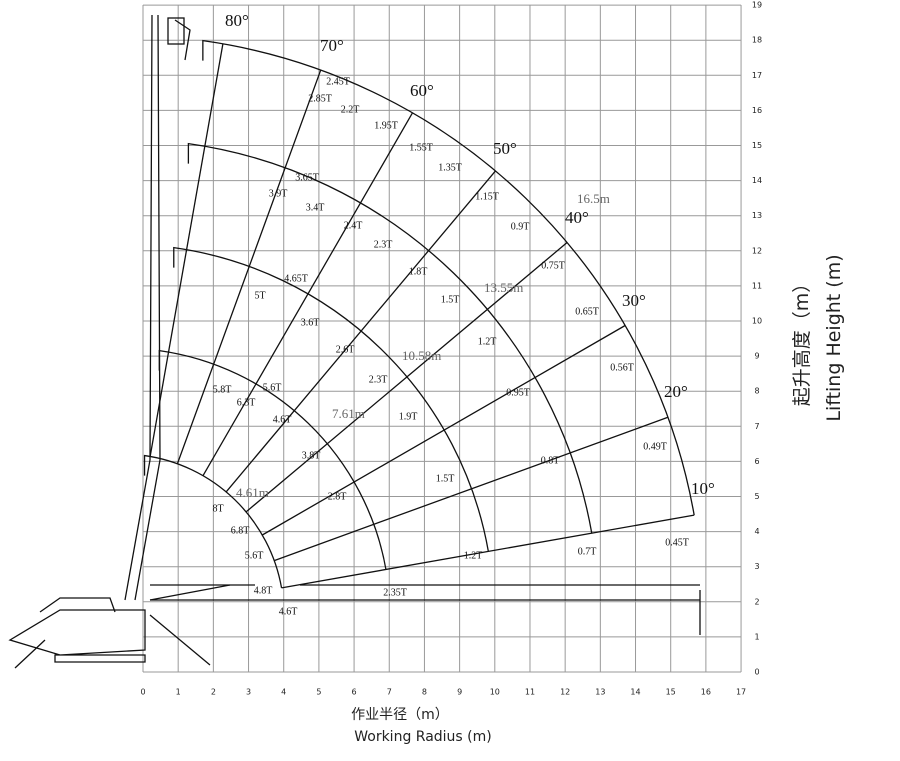  I want to click on x-tick-label: 8, so click(424, 692).